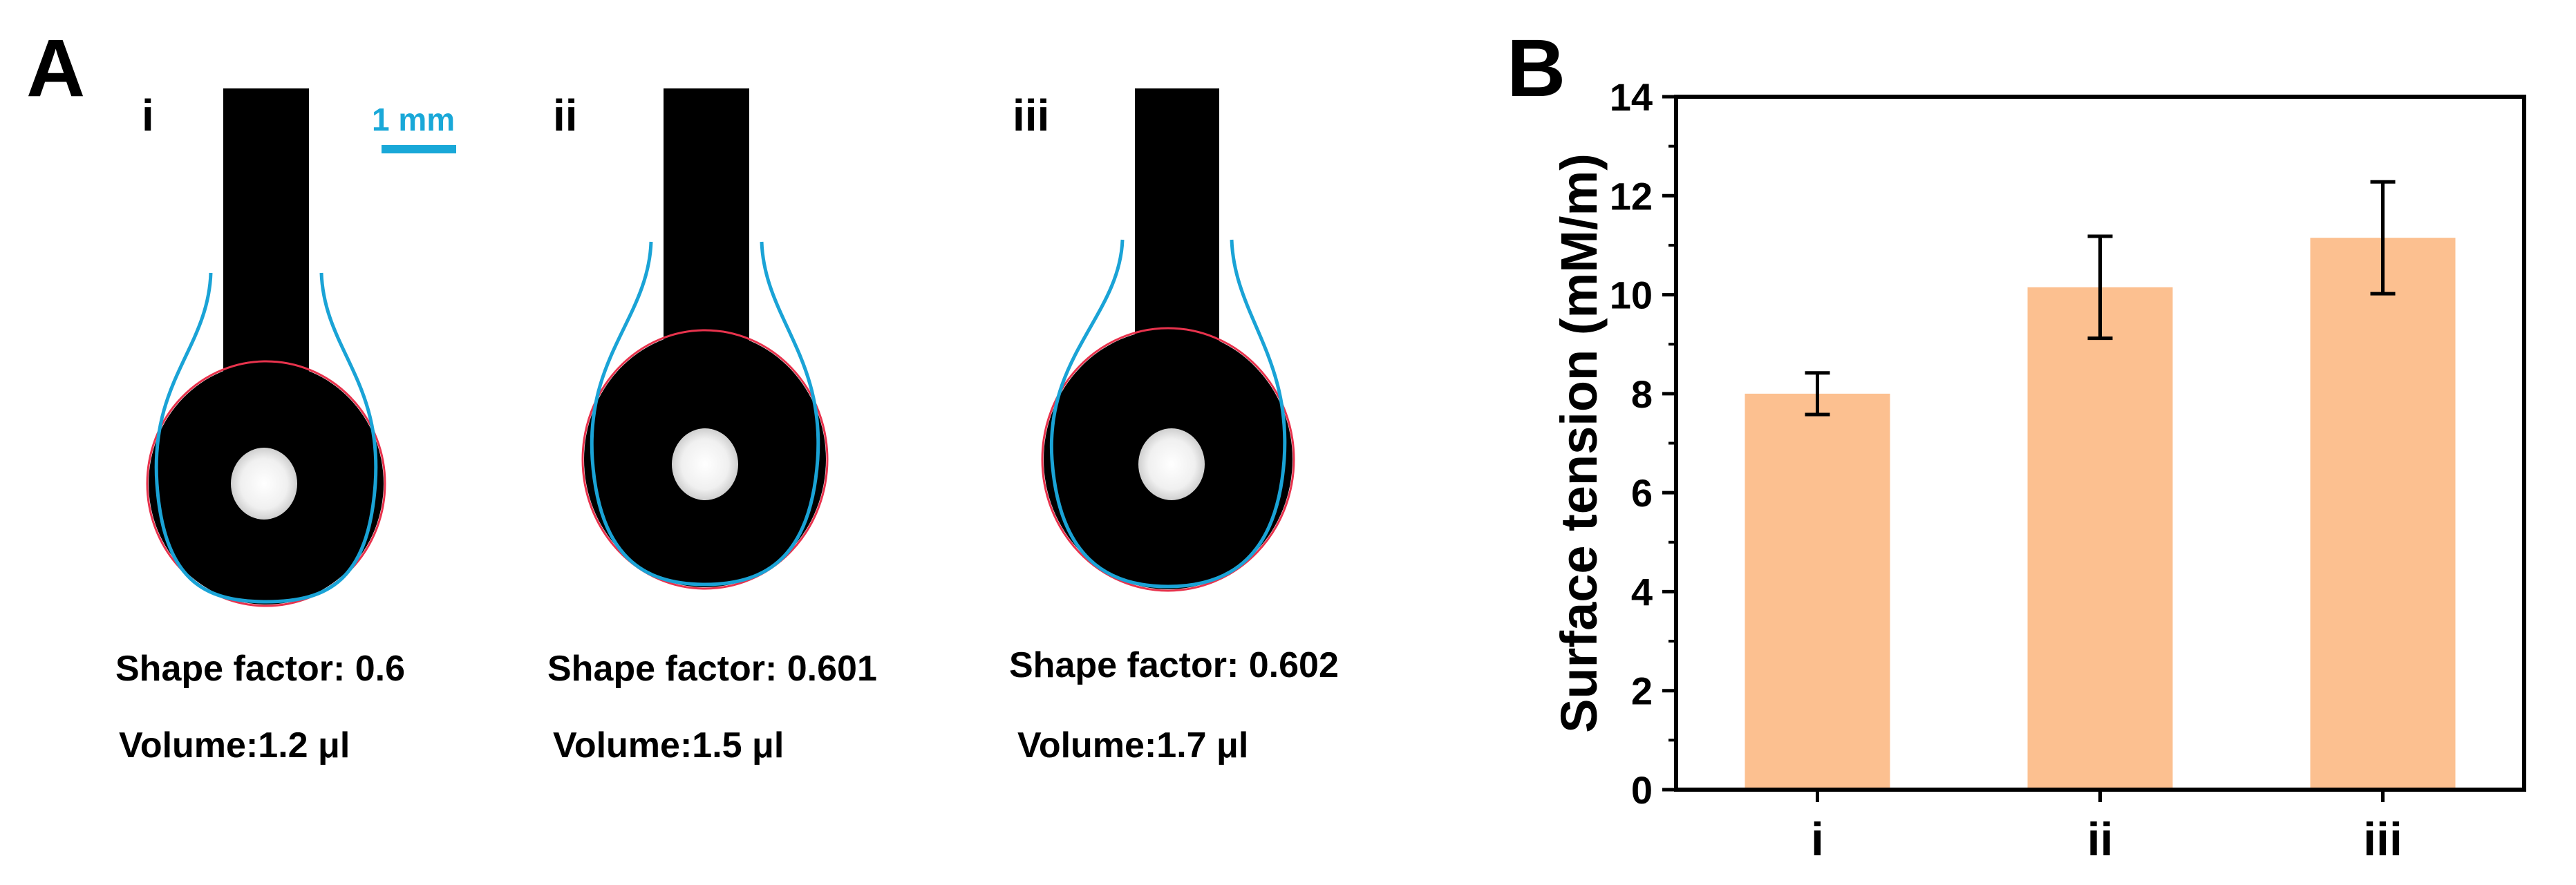 The width and height of the screenshot is (2576, 885). What do you see at coordinates (1817, 839) in the screenshot?
I see `x-tick-label-i: i` at bounding box center [1817, 839].